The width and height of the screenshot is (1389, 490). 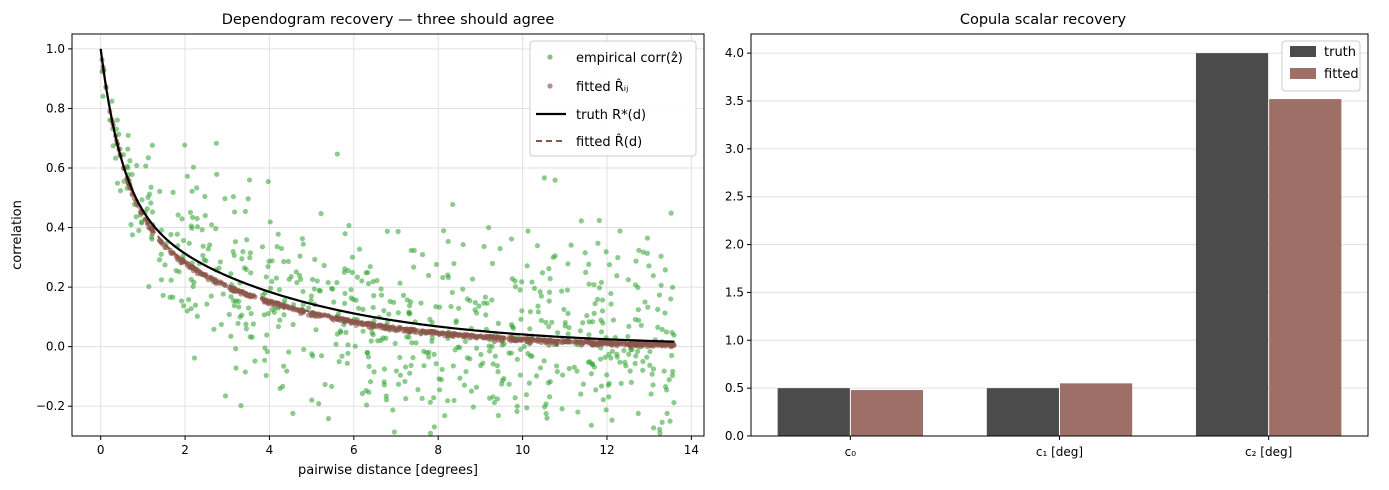 I want to click on left-xtick-label-0: 0, so click(x=101, y=450).